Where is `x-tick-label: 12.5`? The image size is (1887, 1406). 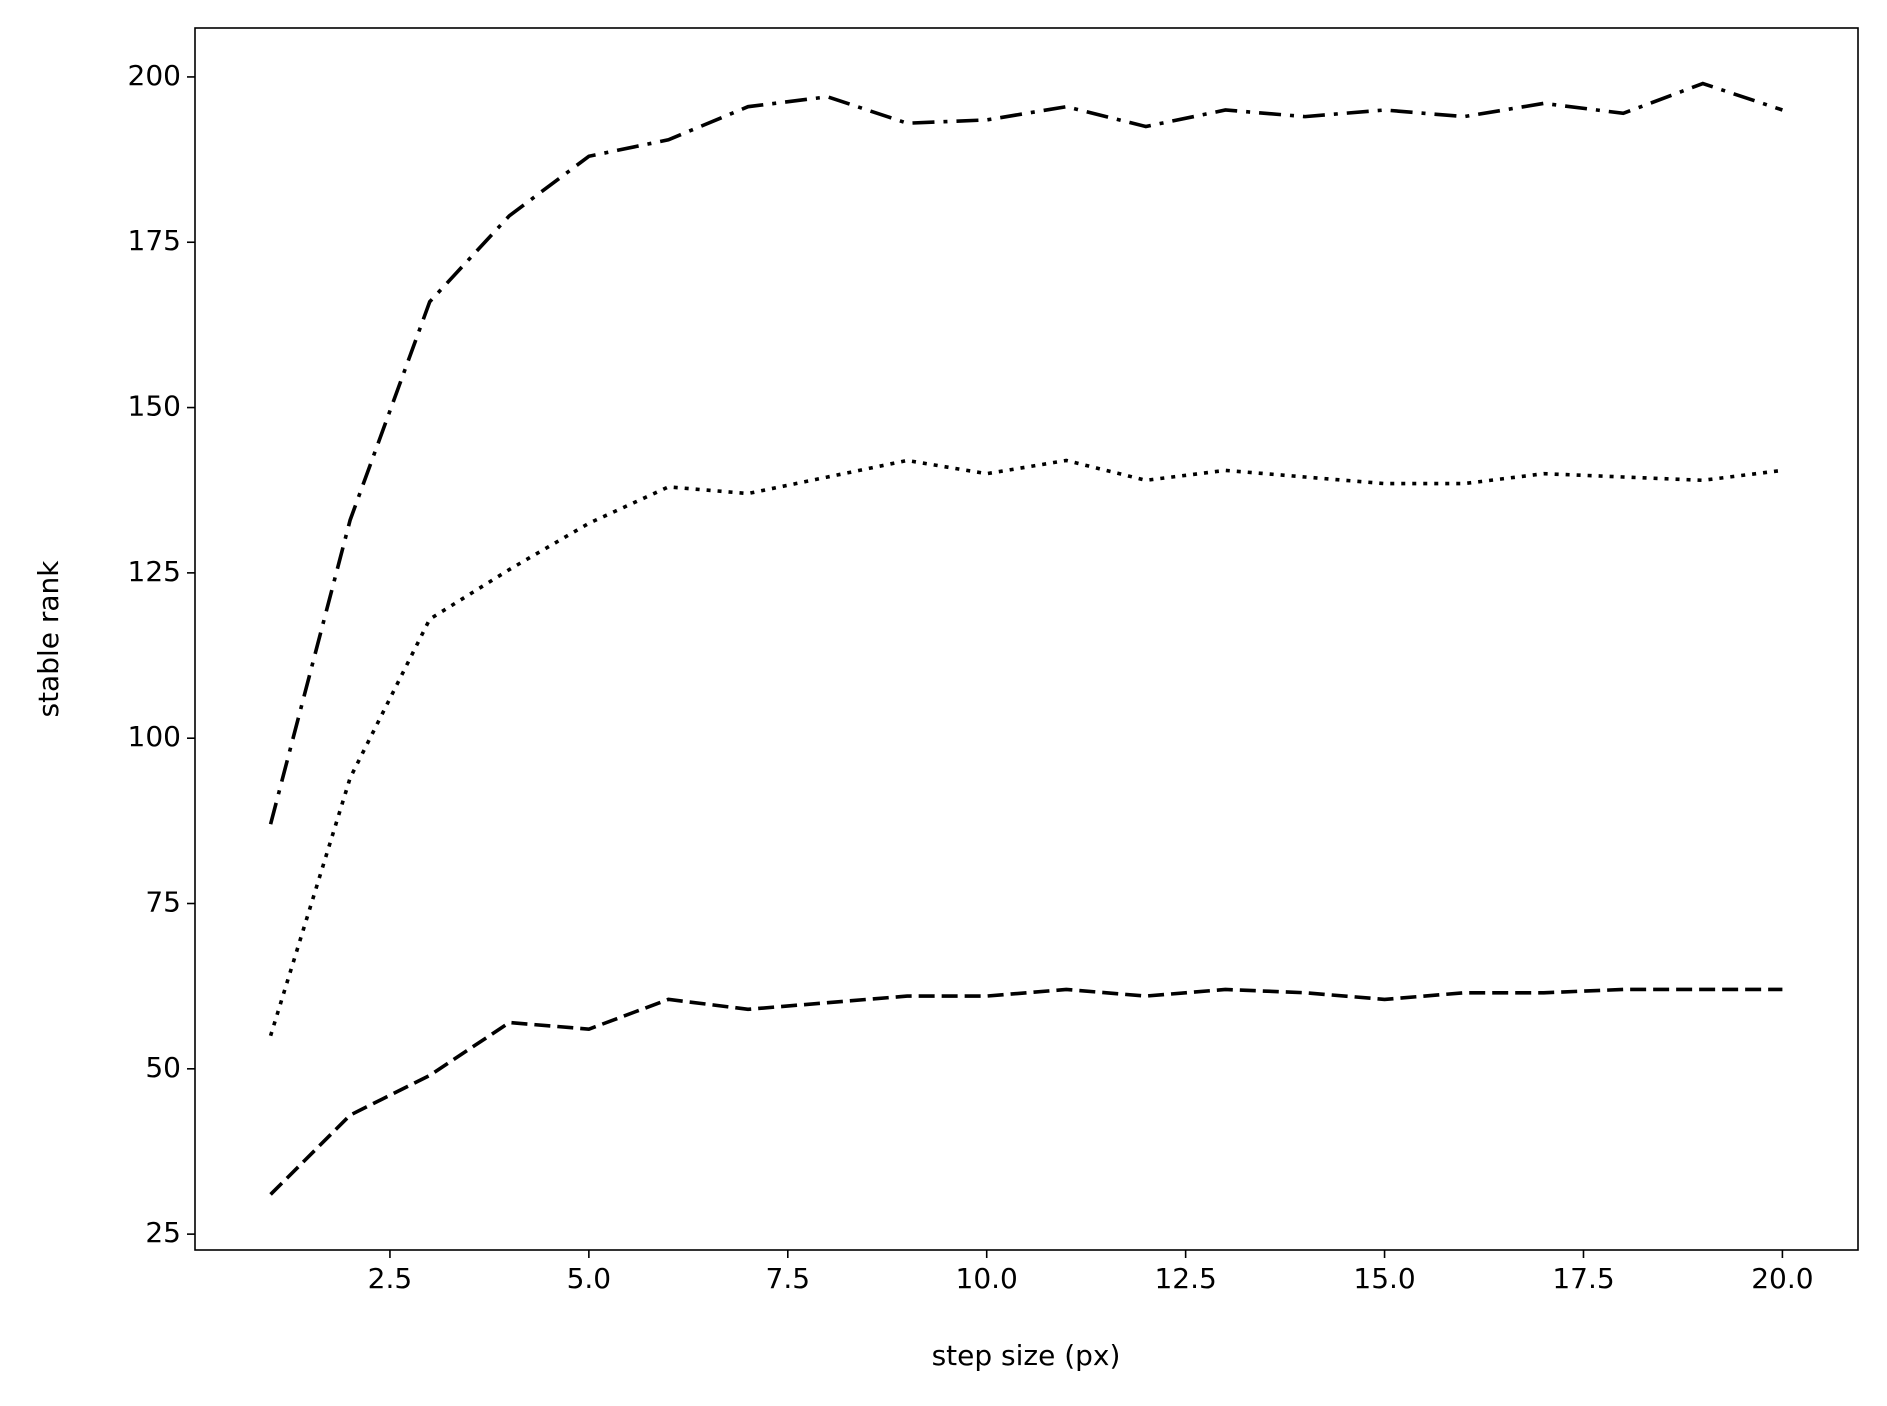 x-tick-label: 12.5 is located at coordinates (1185, 1278).